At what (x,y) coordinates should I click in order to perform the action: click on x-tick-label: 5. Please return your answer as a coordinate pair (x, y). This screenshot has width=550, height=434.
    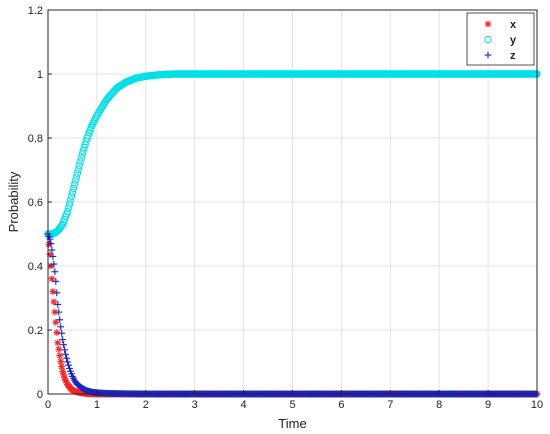
    Looking at the image, I should click on (292, 405).